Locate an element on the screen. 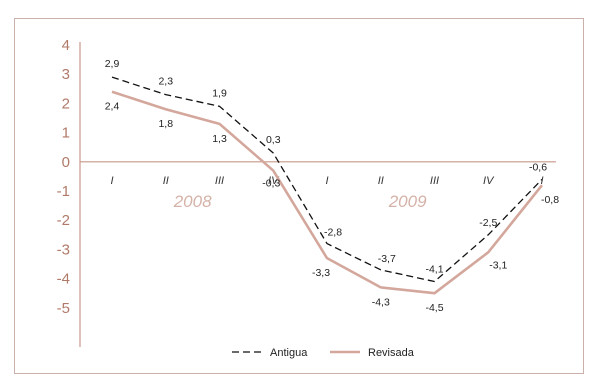  data-label: 2,3 is located at coordinates (165, 82).